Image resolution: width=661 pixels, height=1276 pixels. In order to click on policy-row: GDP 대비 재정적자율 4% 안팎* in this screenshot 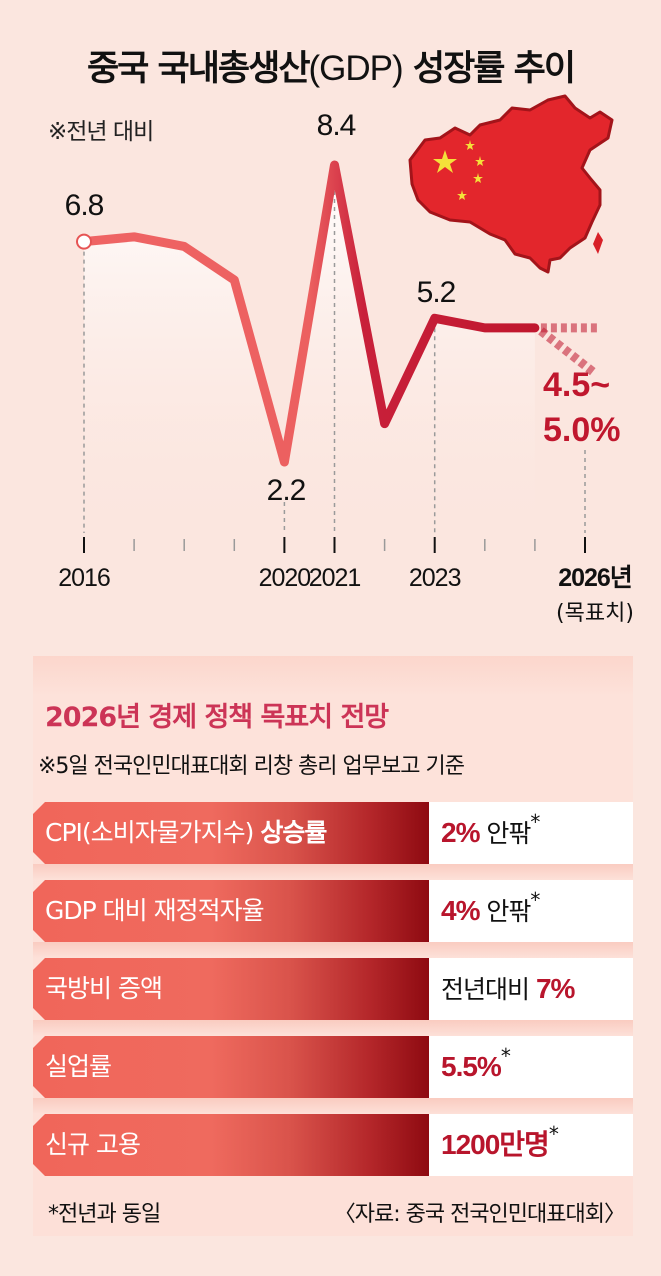, I will do `click(333, 919)`.